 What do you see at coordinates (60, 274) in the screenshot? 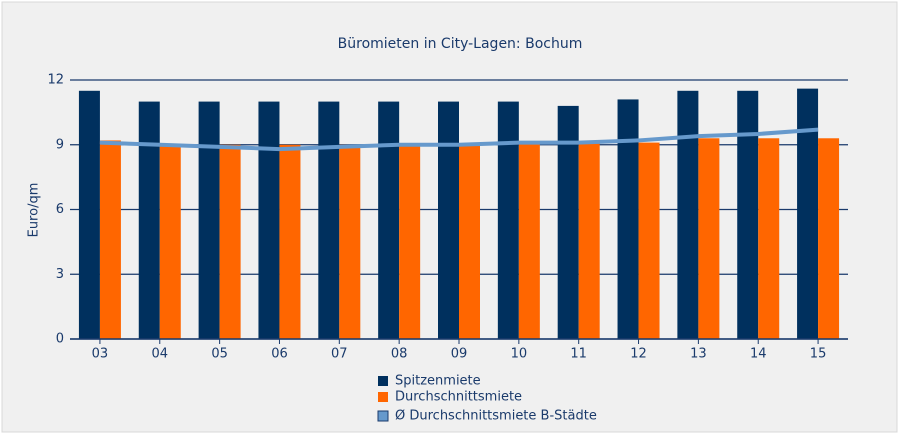
I see `y-tick-label: 3` at bounding box center [60, 274].